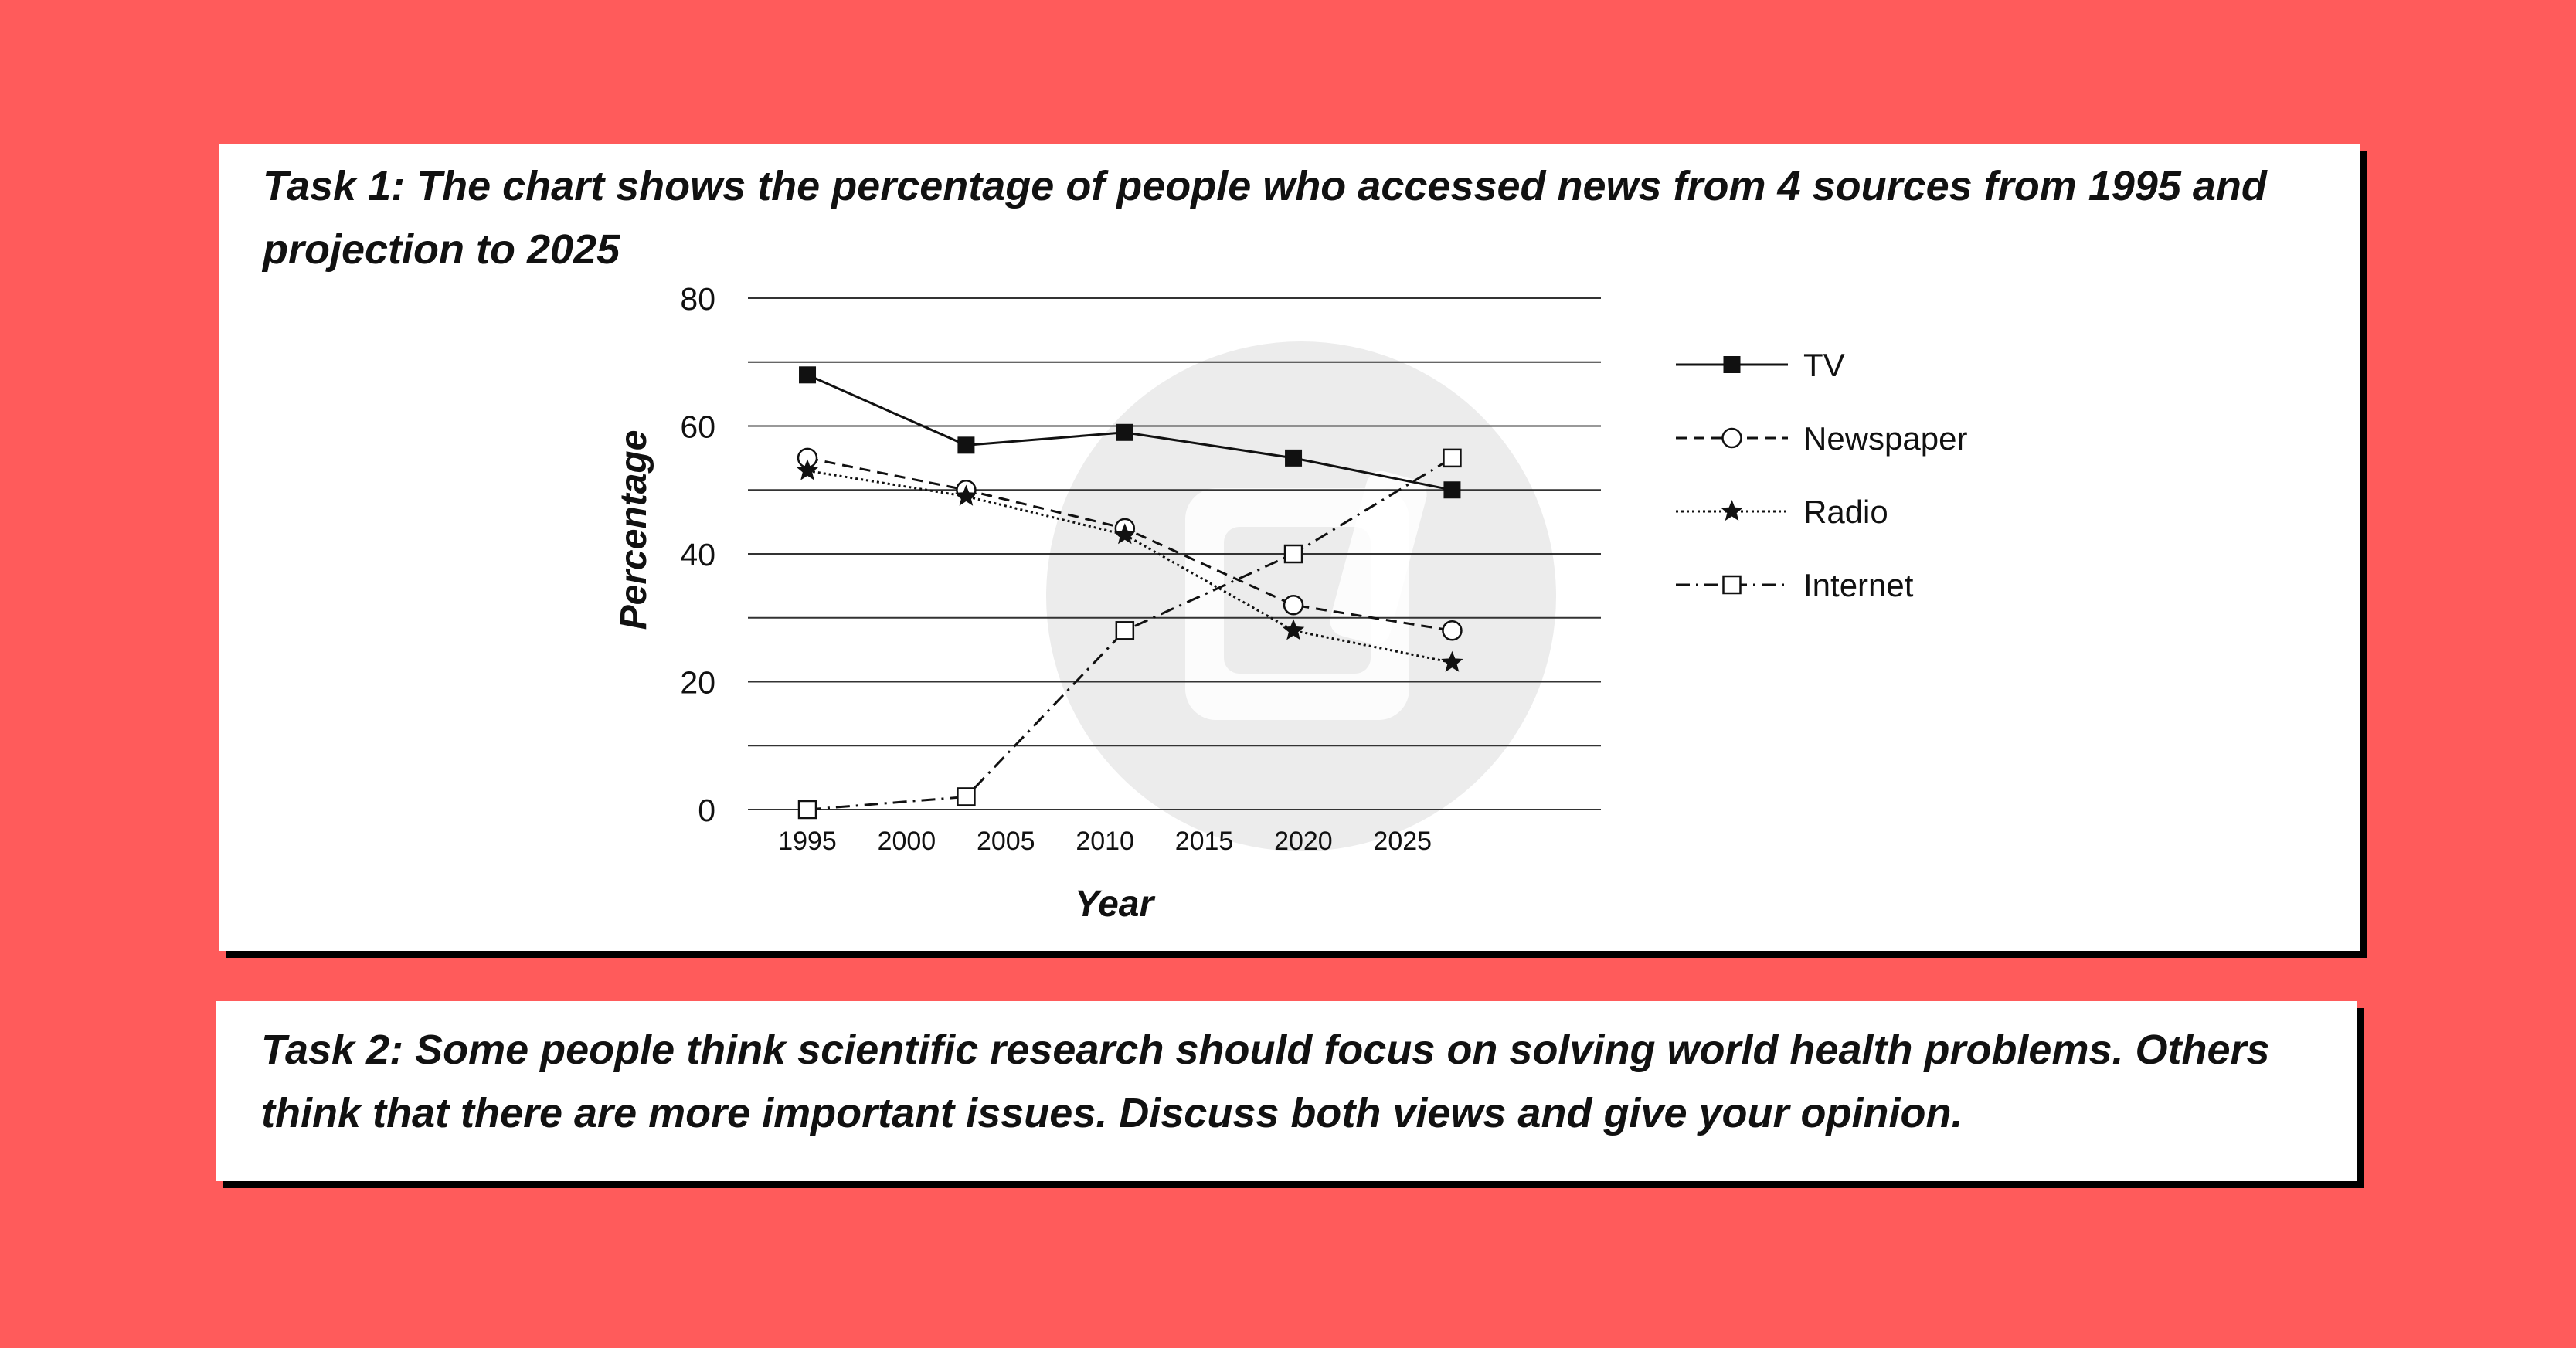 The image size is (2576, 1348). Describe the element at coordinates (1204, 842) in the screenshot. I see `x-tick-label: 2015` at that location.